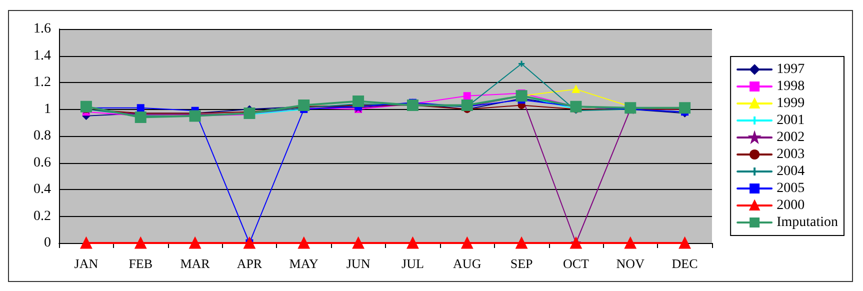  I want to click on x-tick-label: NOV, so click(631, 263).